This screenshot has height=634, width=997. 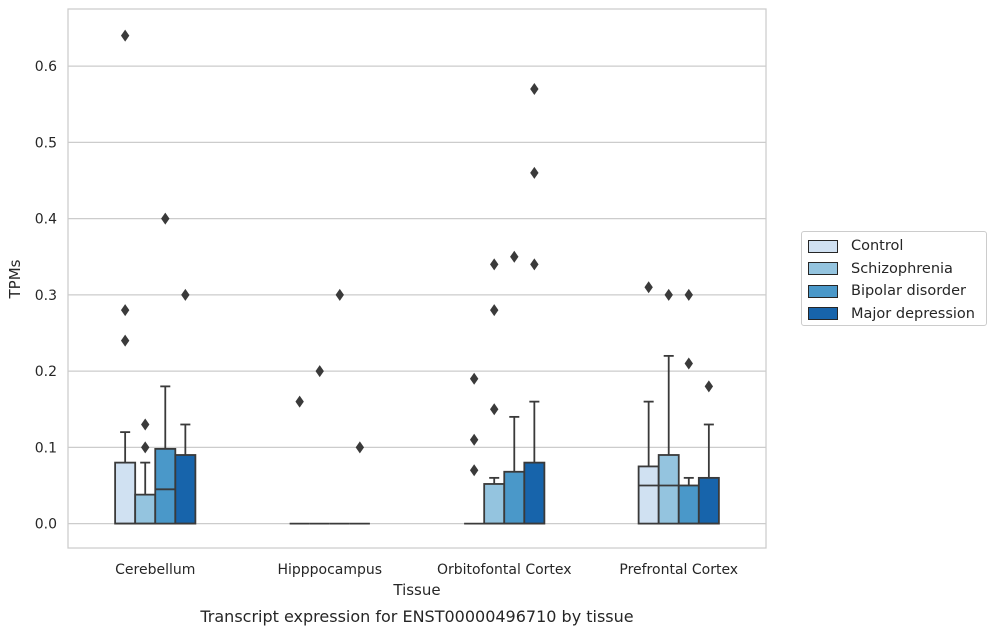 What do you see at coordinates (908, 291) in the screenshot?
I see `legend-label: Bipolar disorder` at bounding box center [908, 291].